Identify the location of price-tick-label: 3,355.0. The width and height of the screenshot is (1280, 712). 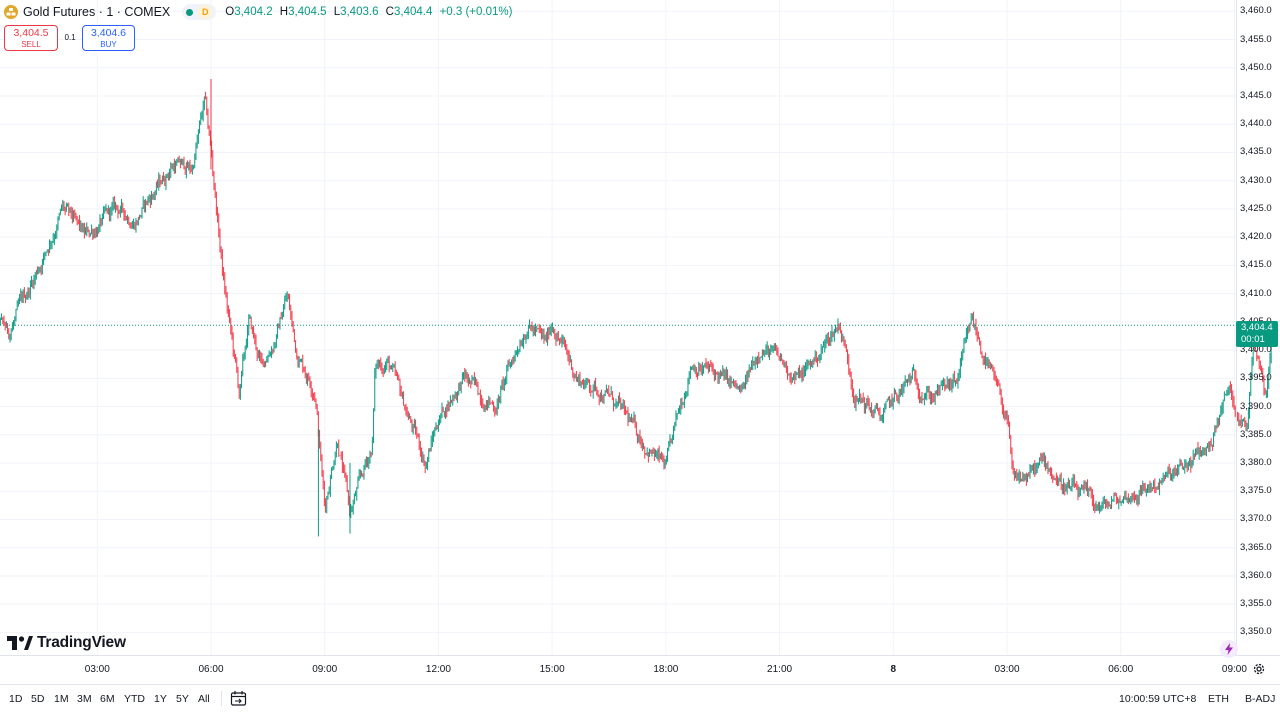
(1256, 604).